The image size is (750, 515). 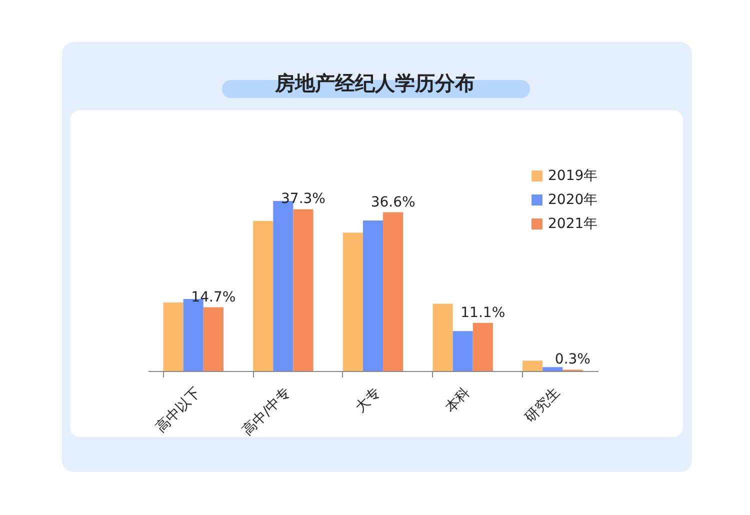 I want to click on legend-label: 2019年, so click(x=573, y=176).